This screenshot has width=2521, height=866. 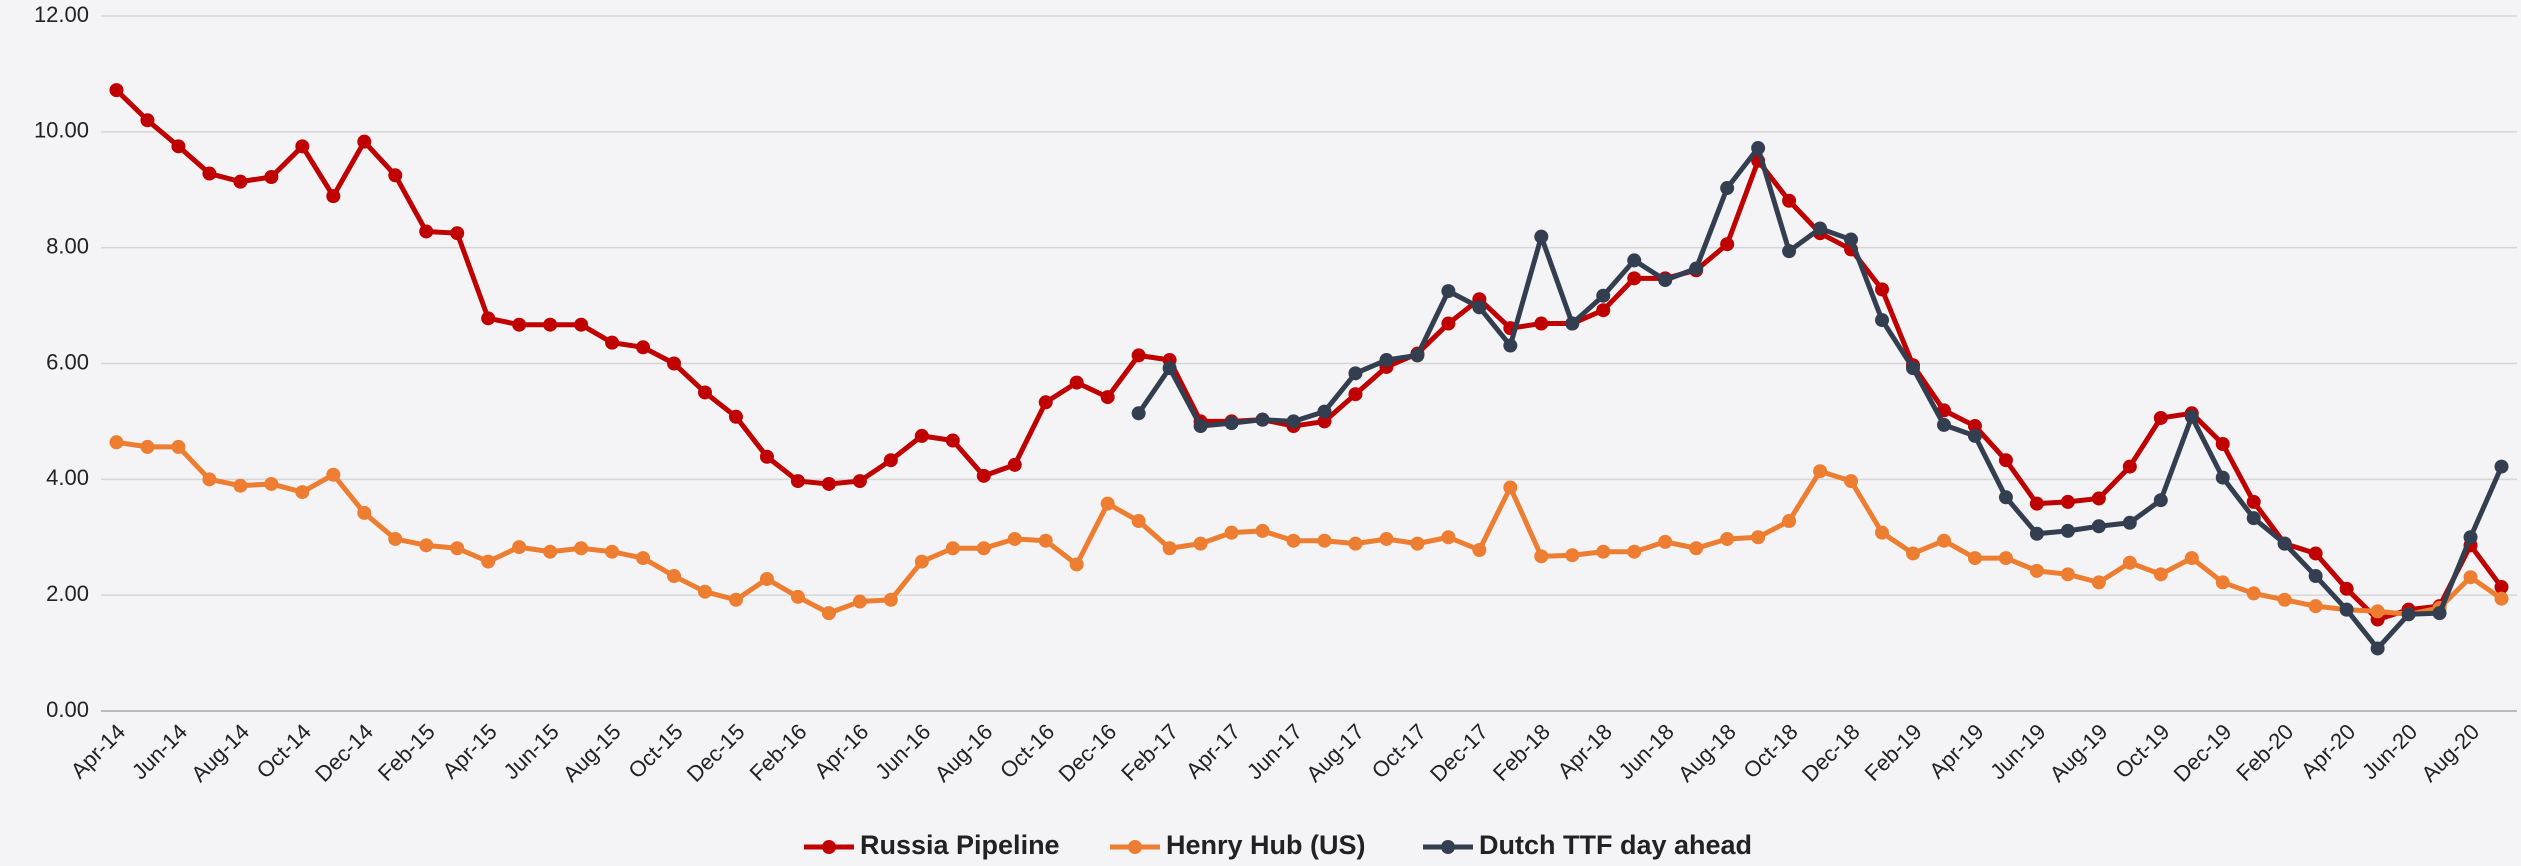 What do you see at coordinates (932, 845) in the screenshot?
I see `legend-item: Russia Pipeline` at bounding box center [932, 845].